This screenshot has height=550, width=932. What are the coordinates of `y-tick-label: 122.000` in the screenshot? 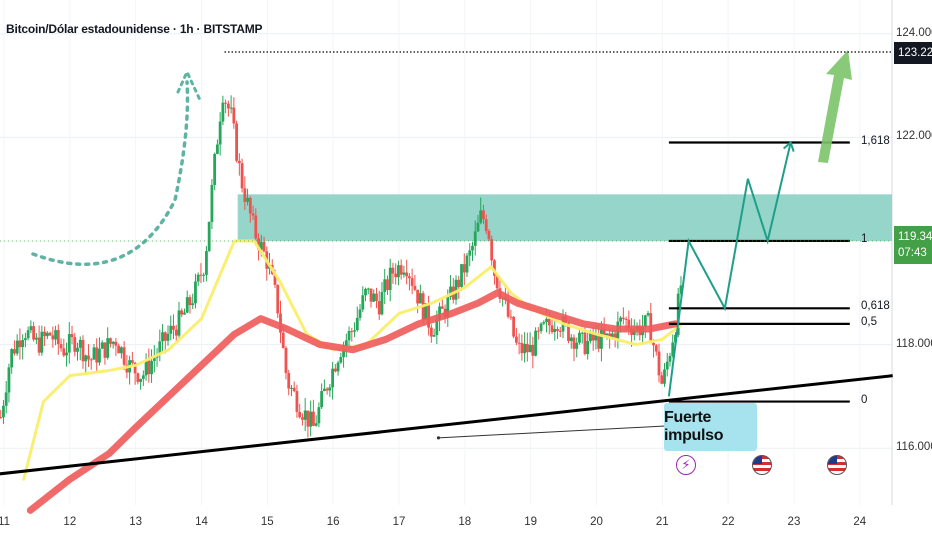 It's located at (914, 136).